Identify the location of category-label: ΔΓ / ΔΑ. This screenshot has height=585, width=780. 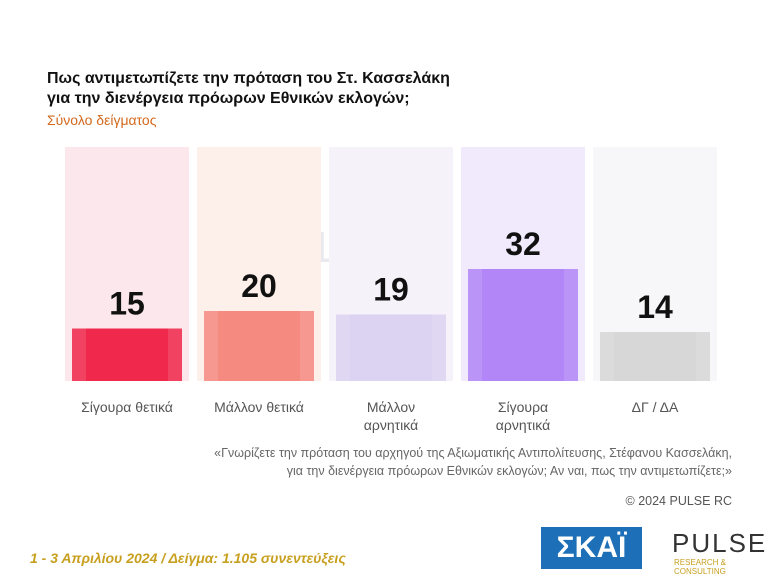
(655, 407).